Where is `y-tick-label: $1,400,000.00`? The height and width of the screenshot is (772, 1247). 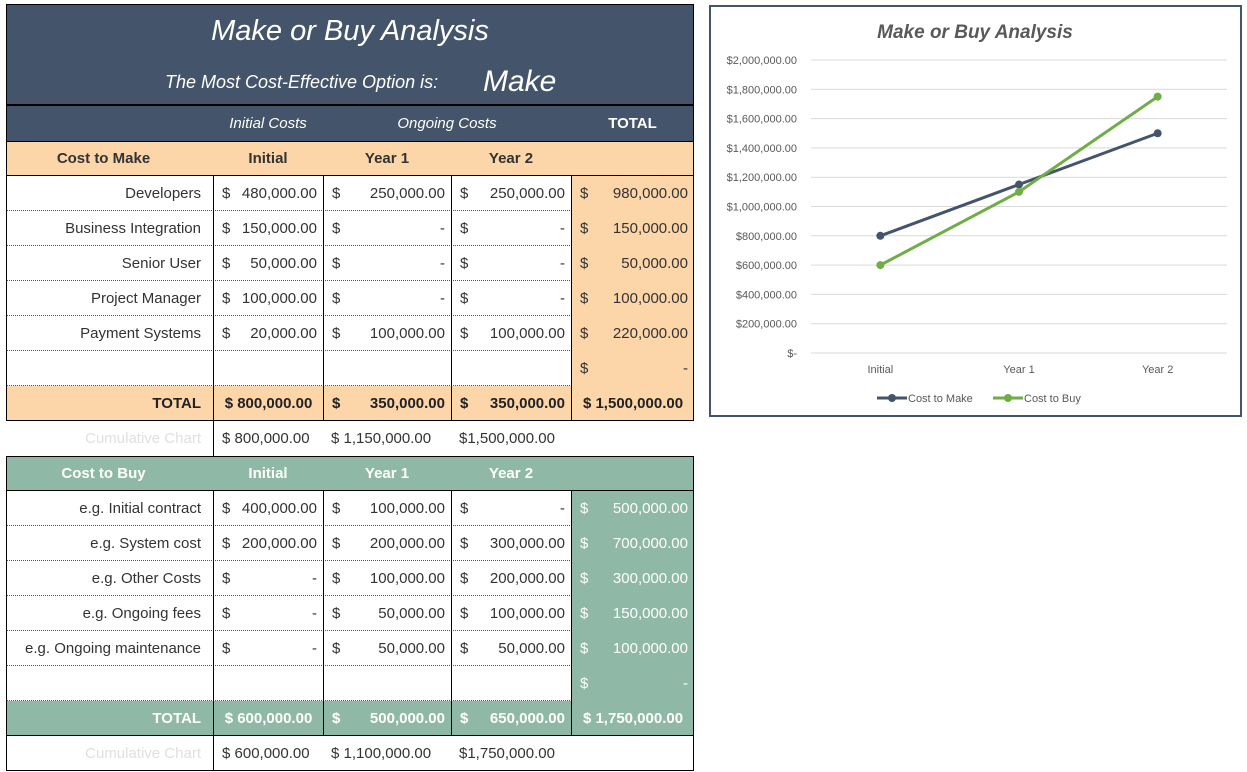 y-tick-label: $1,400,000.00 is located at coordinates (762, 149).